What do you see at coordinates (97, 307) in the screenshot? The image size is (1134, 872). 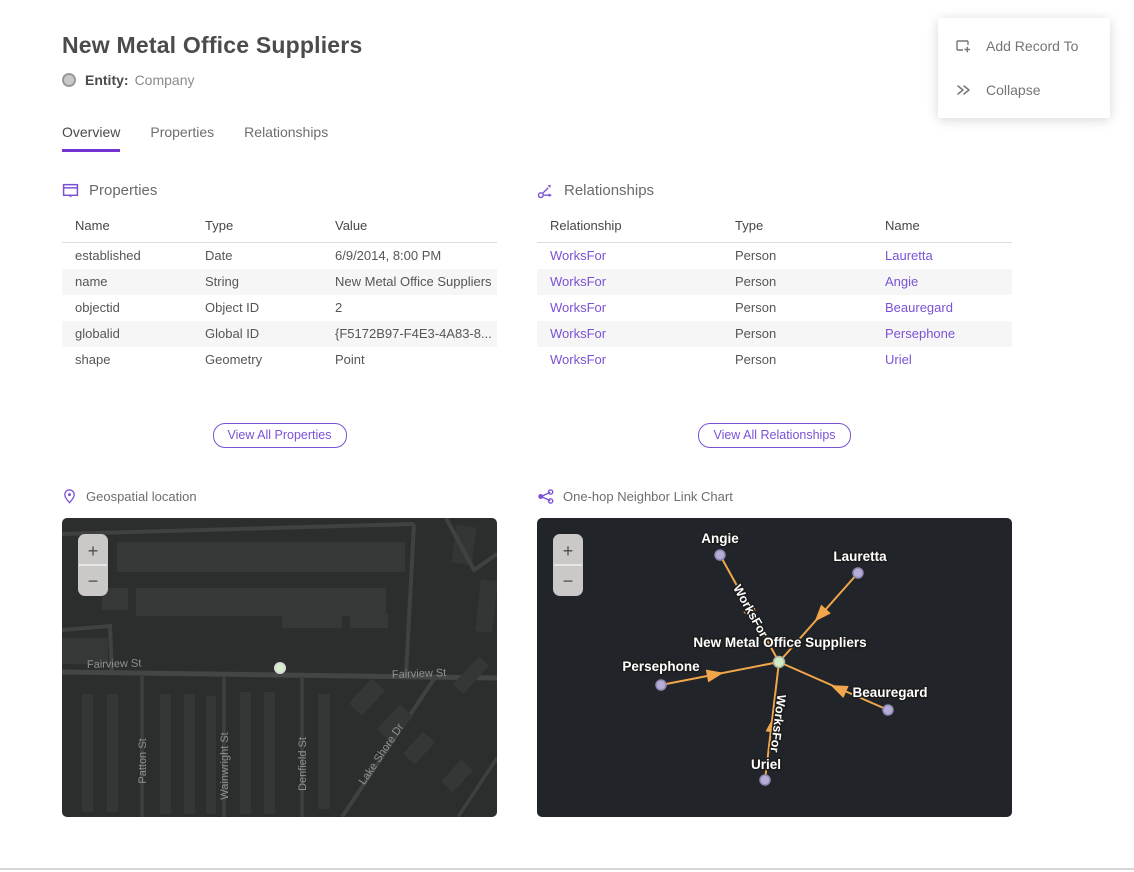 I see `cell-prop-name: objectid` at bounding box center [97, 307].